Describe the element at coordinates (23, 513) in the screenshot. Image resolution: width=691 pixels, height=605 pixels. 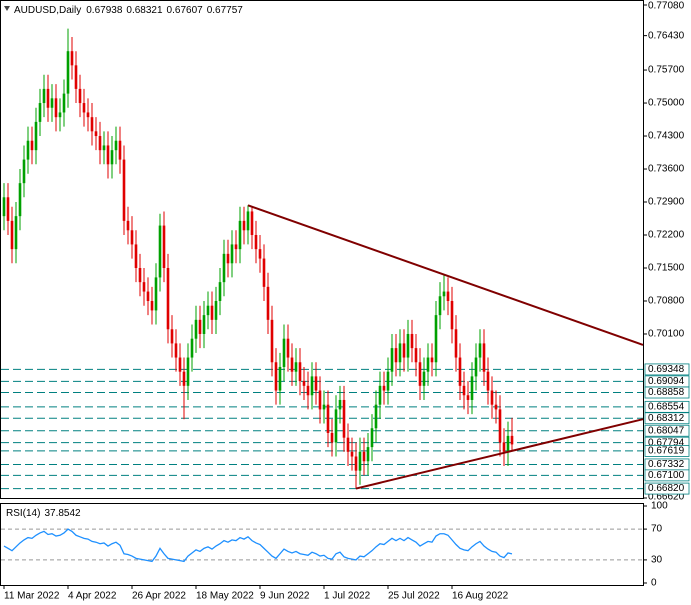
I see `rsi-name: RSI(14)` at that location.